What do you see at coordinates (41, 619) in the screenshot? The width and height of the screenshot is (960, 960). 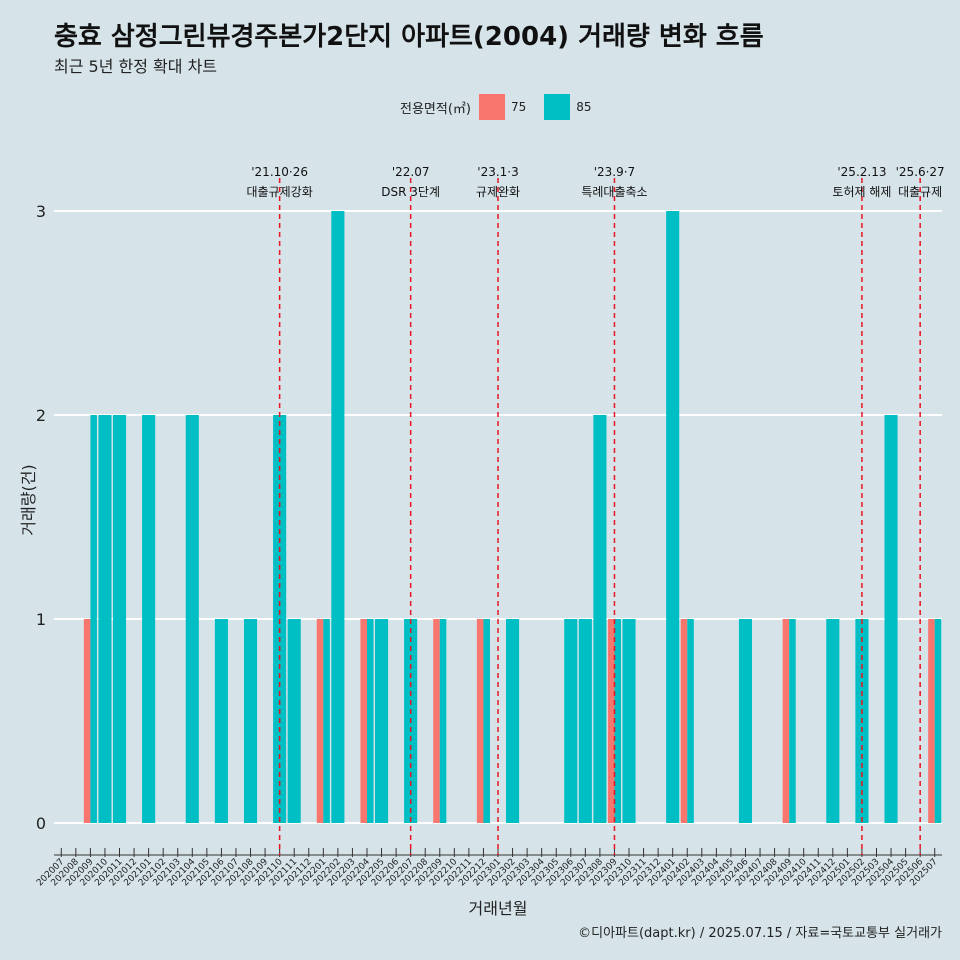 I see `y-tick-label: 1` at bounding box center [41, 619].